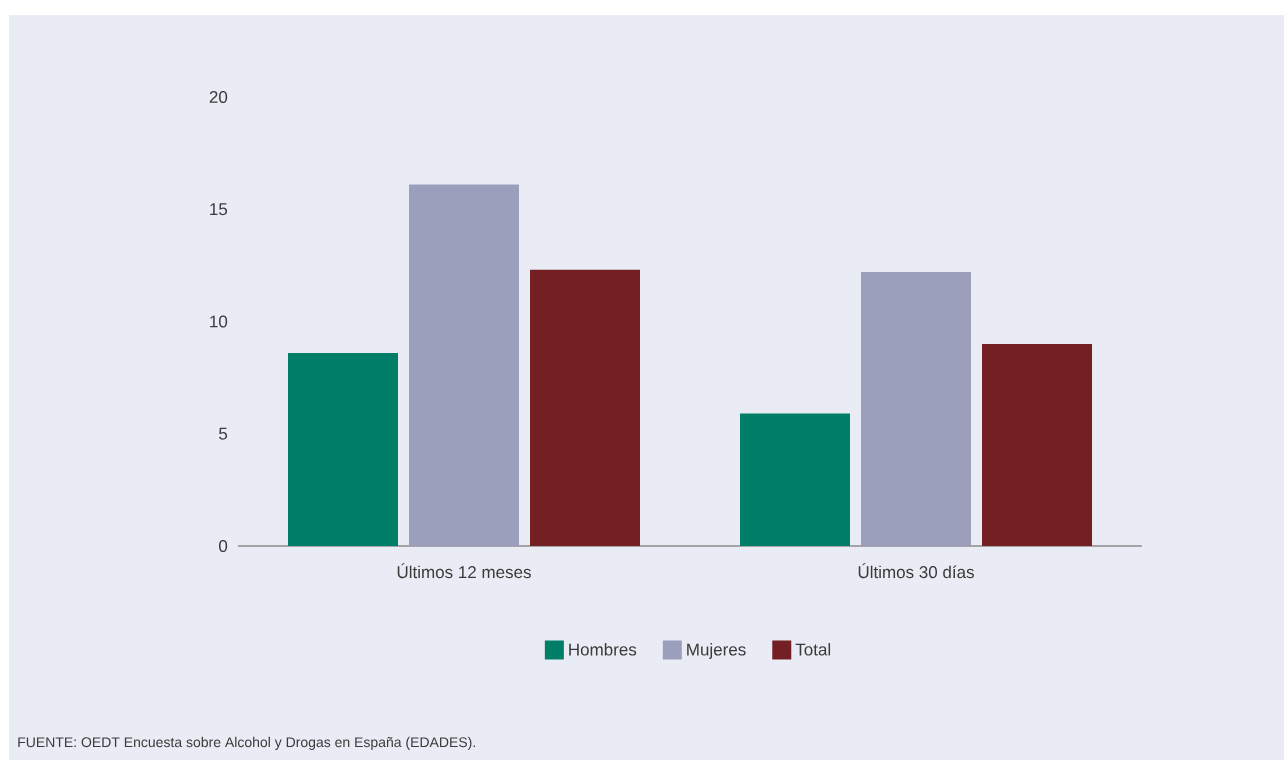 The width and height of the screenshot is (1284, 760). What do you see at coordinates (218, 97) in the screenshot?
I see `y-tick-label: 20` at bounding box center [218, 97].